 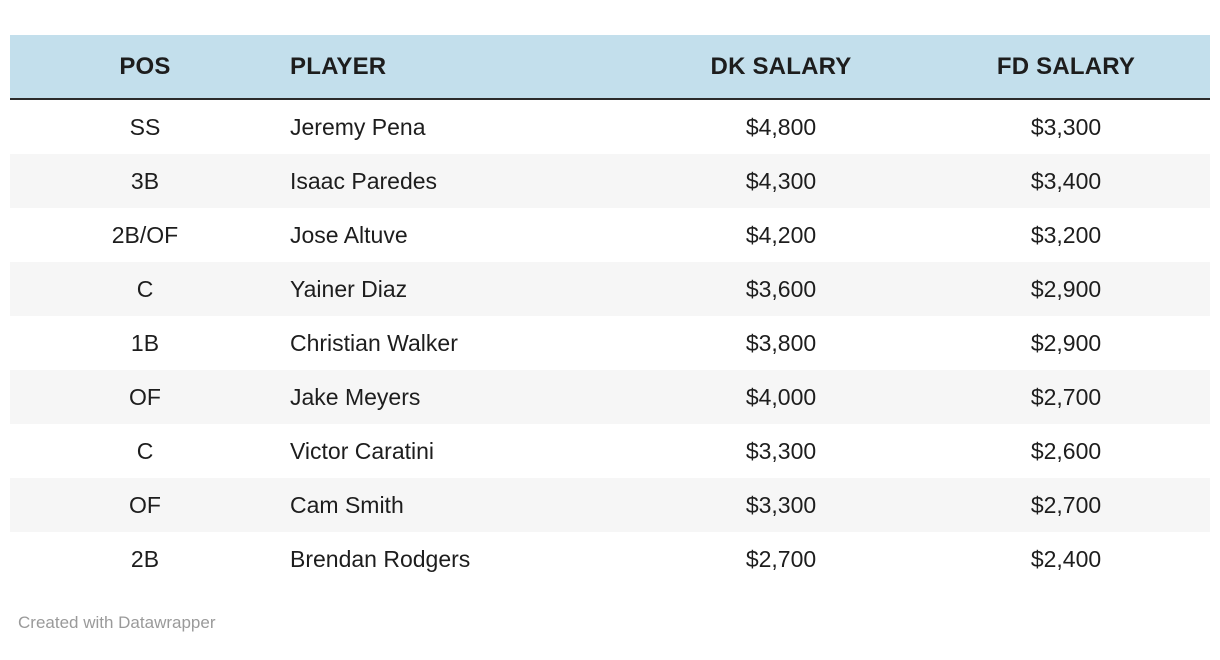 I want to click on cell-dk-salary: $4,300, so click(x=781, y=181).